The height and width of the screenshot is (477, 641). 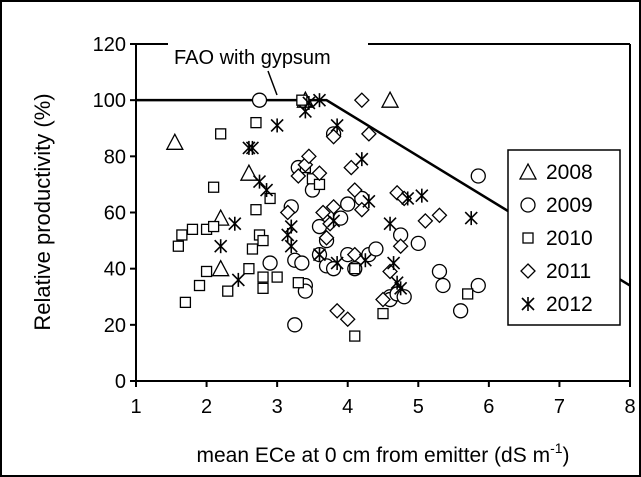 I want to click on y-tick-label: 100, so click(x=109, y=101).